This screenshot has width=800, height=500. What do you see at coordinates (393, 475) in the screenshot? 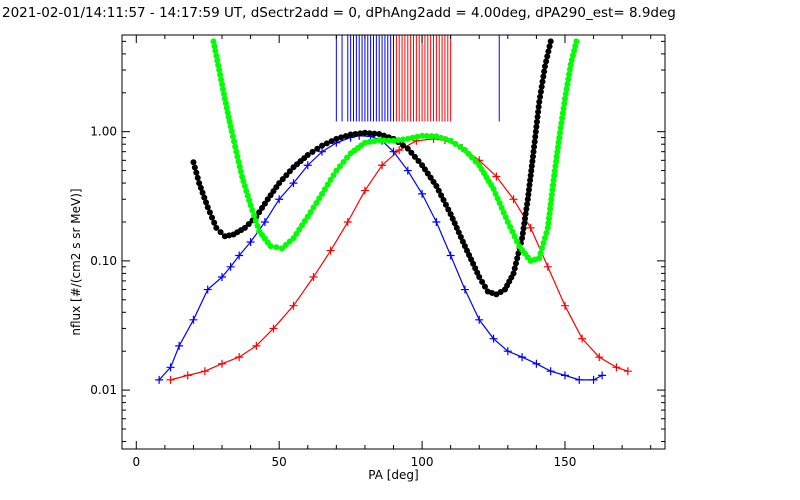
I see `x-axis-label: PA [deg]` at bounding box center [393, 475].